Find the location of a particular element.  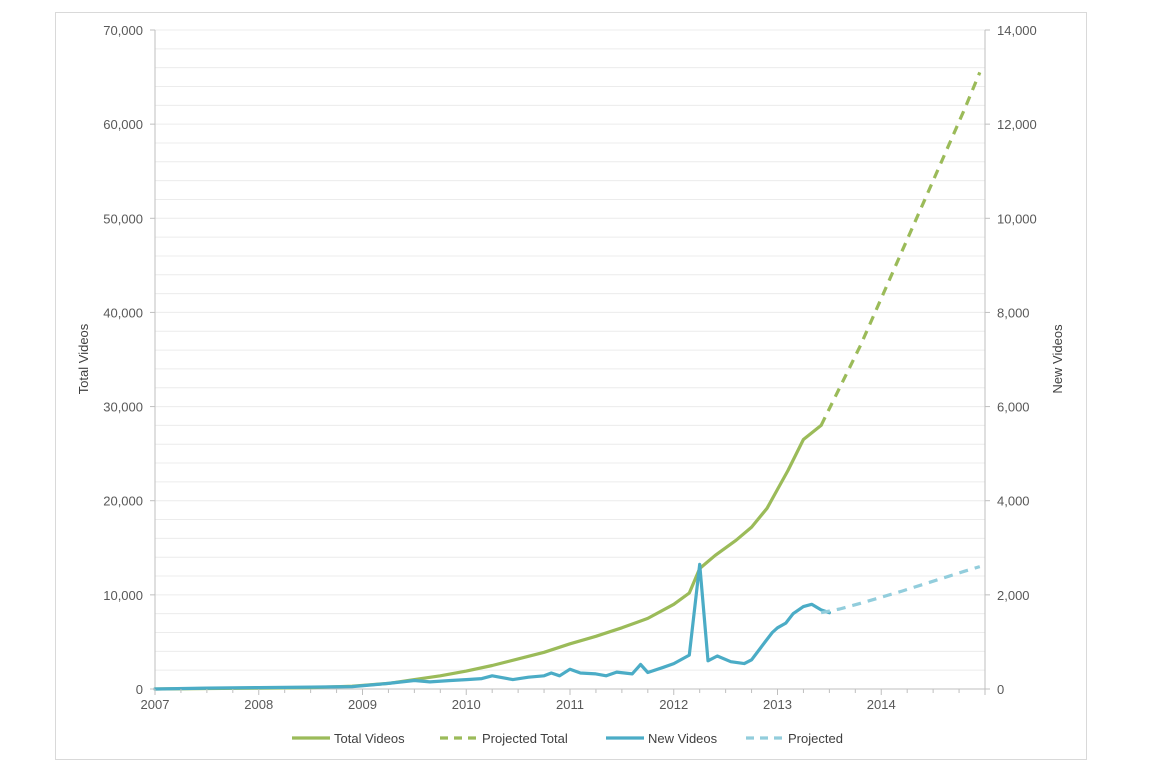

x-tick-label: 2009 is located at coordinates (362, 704).